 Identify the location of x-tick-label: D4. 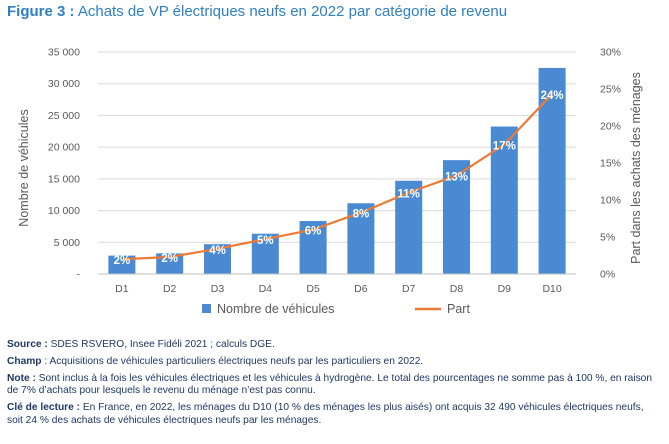
(266, 289).